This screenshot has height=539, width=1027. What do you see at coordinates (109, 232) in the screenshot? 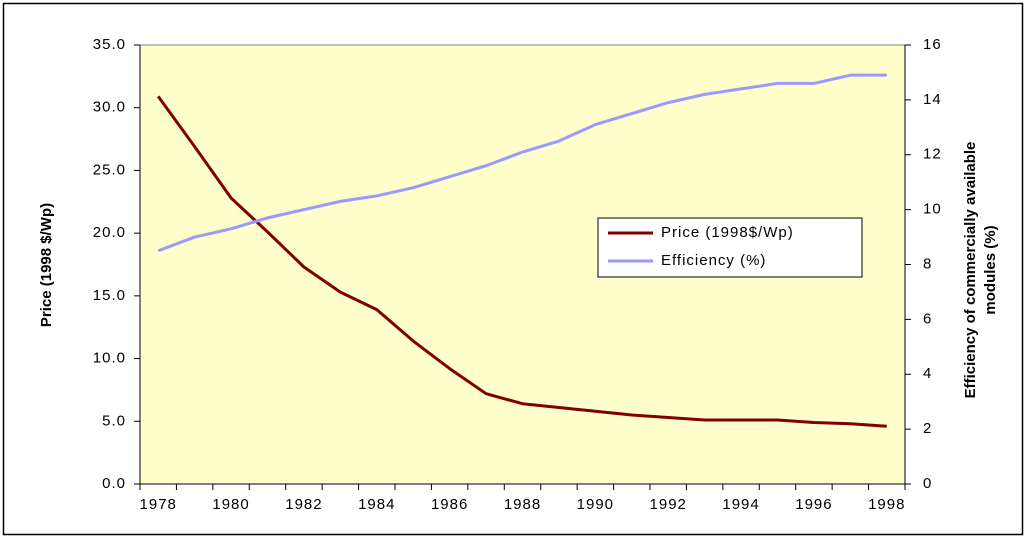
I see `y-tick-label: 20.0` at bounding box center [109, 232].